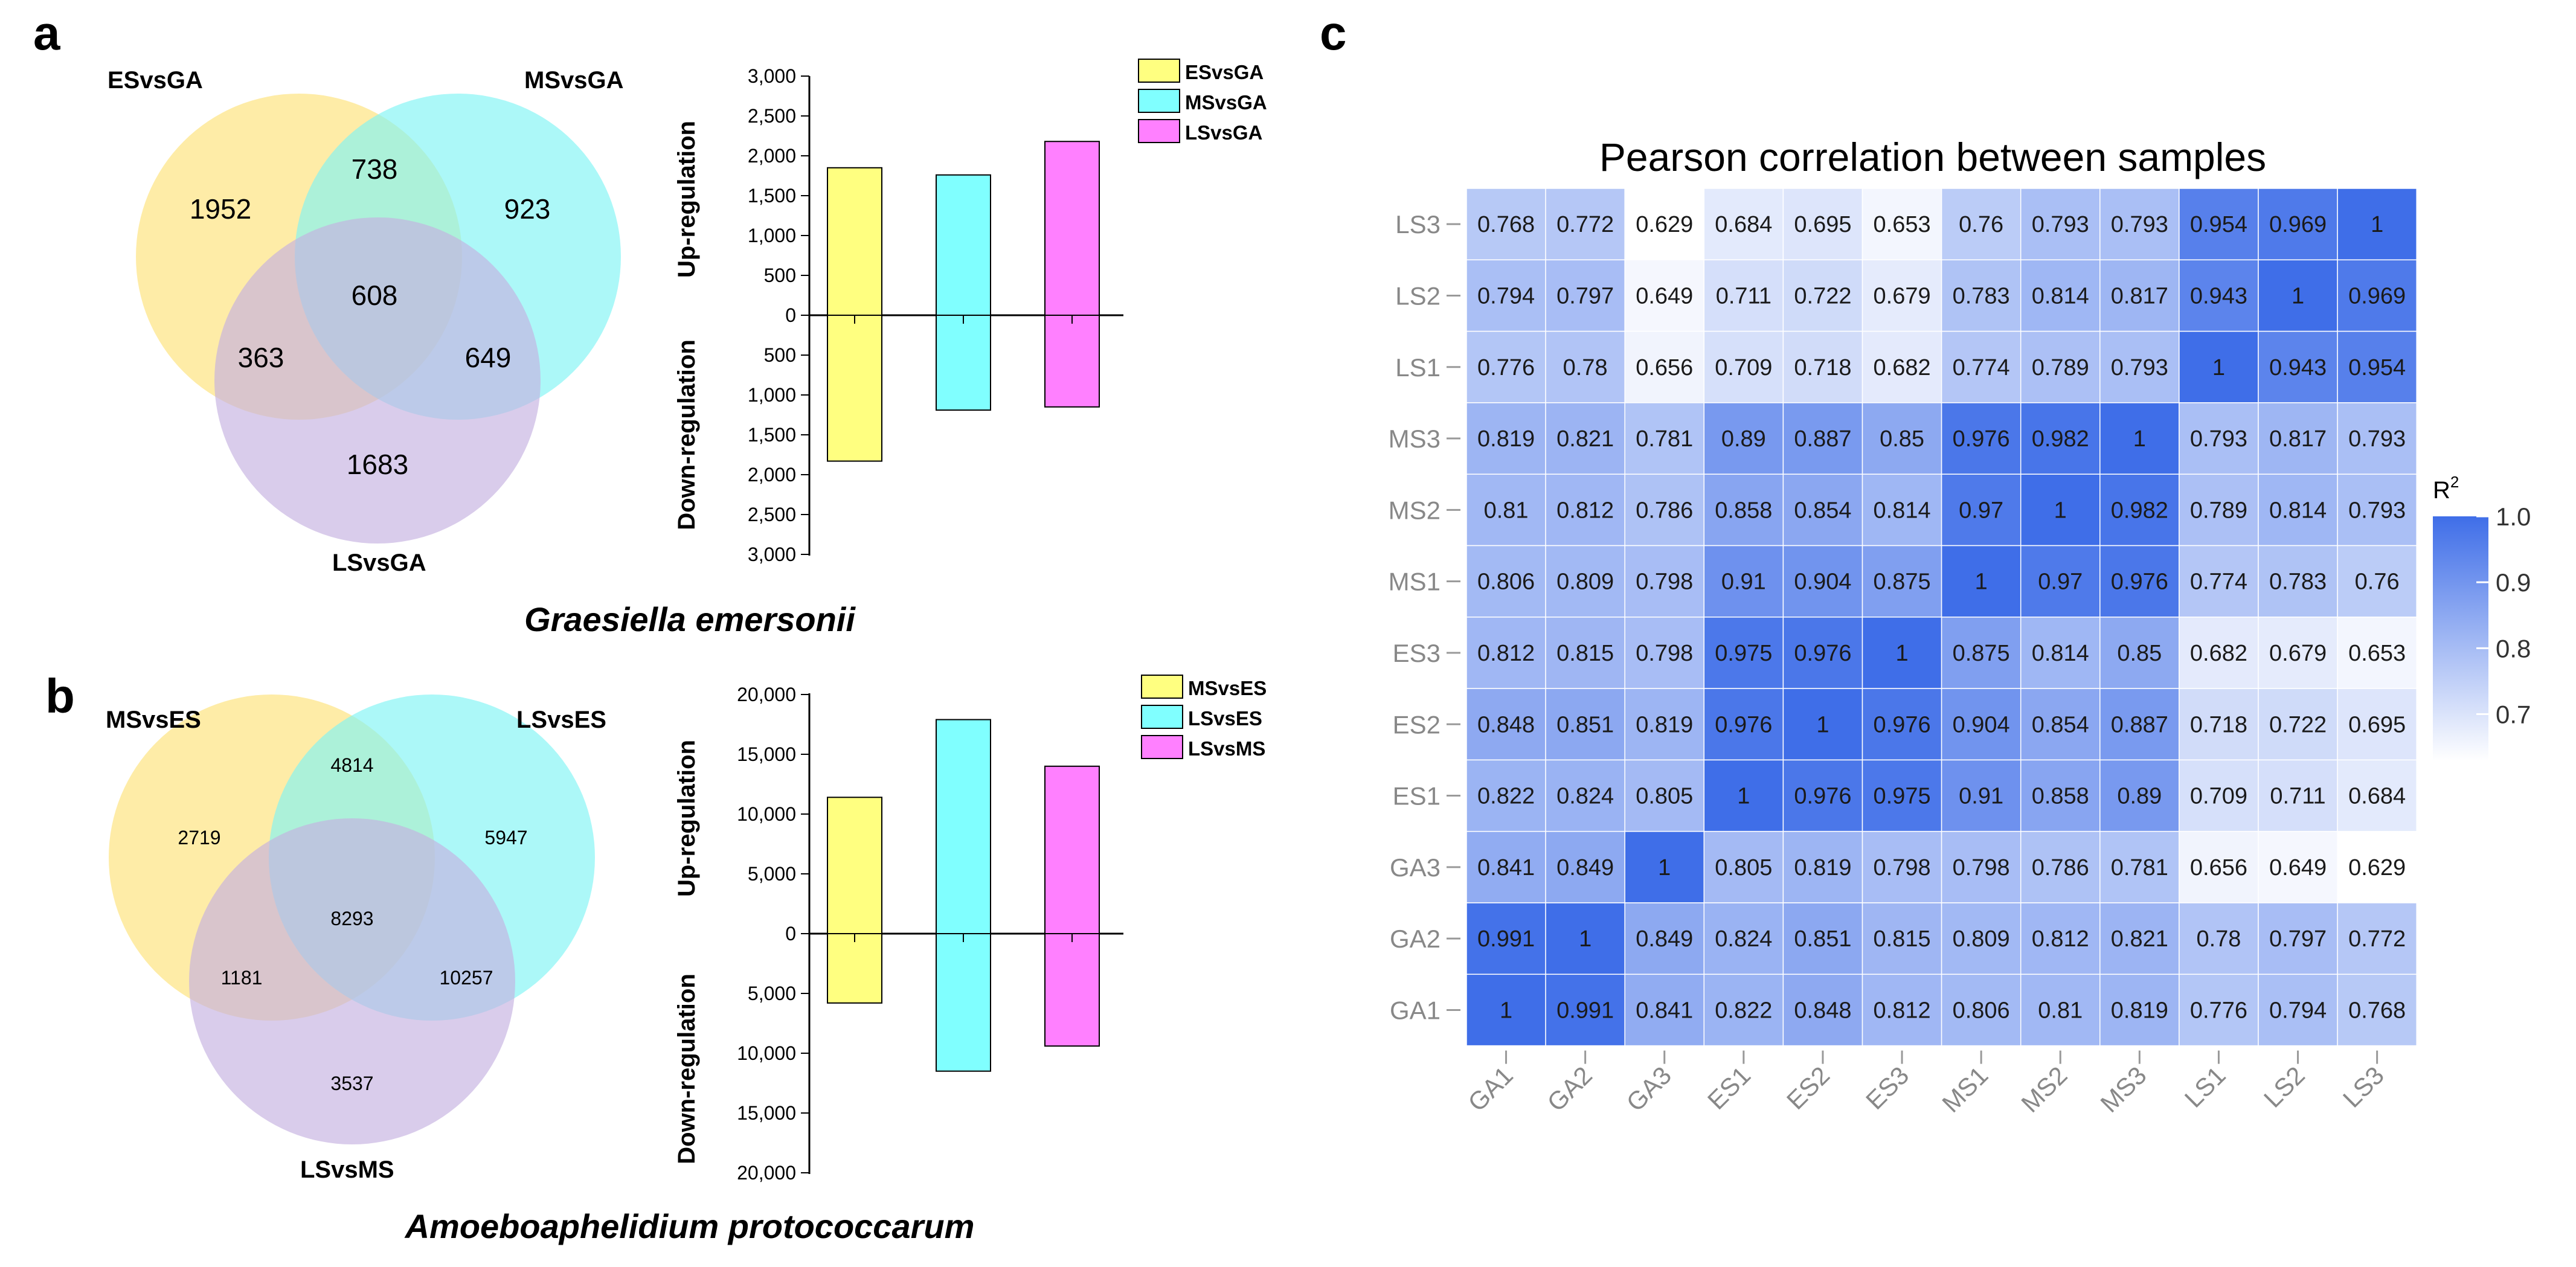  Describe the element at coordinates (854, 968) in the screenshot. I see `bar-b-bar-down-MSvsES` at that location.